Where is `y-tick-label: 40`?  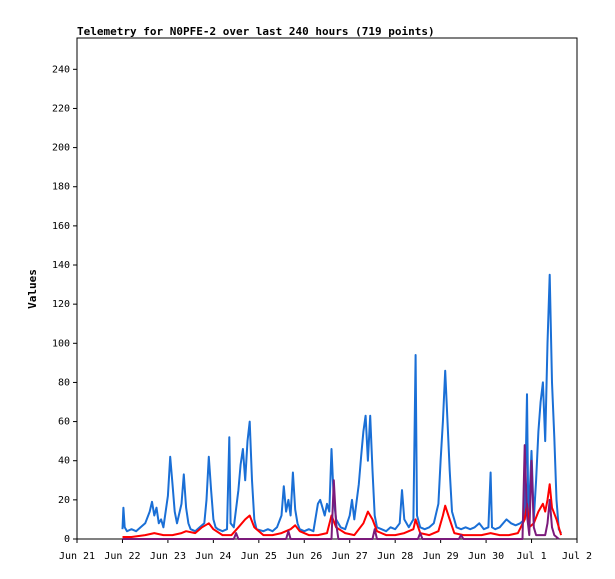
y-tick-label: 40 is located at coordinates (64, 461).